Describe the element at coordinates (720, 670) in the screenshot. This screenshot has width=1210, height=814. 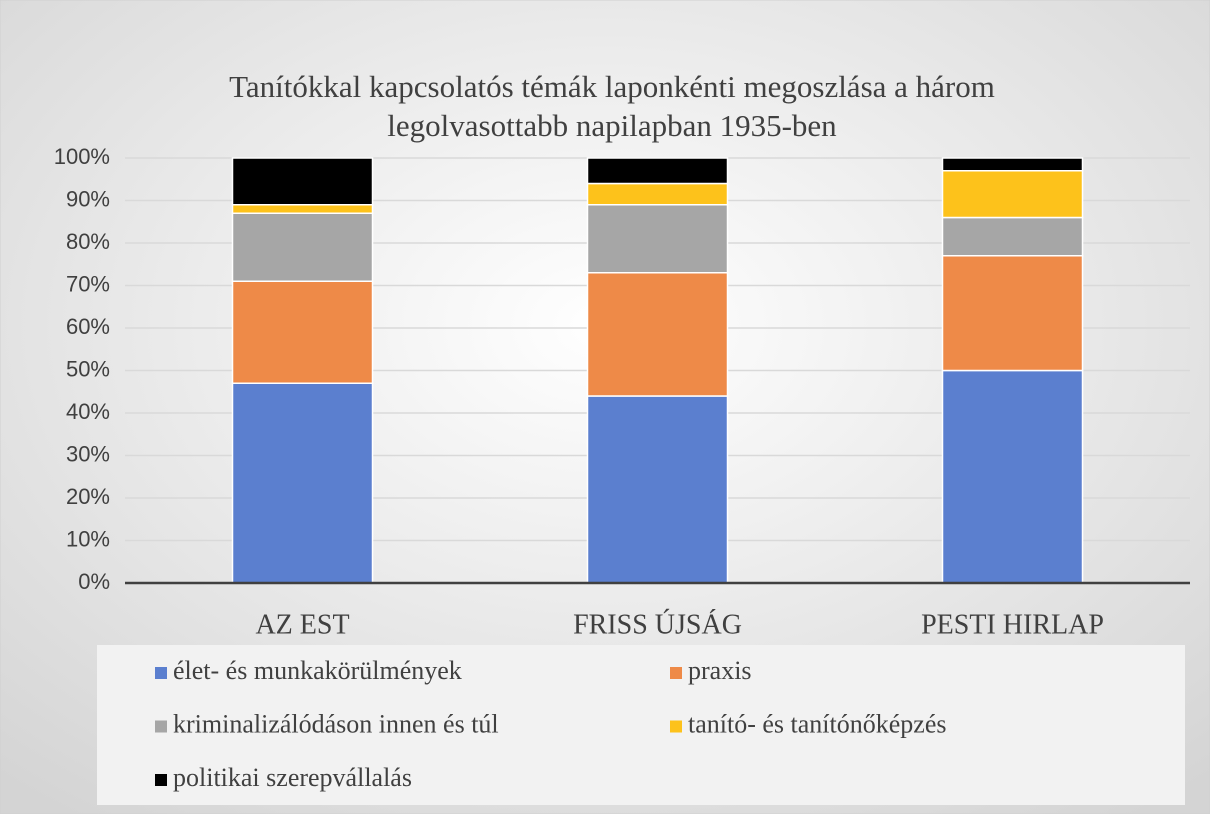
I see `legend-label: praxis` at that location.